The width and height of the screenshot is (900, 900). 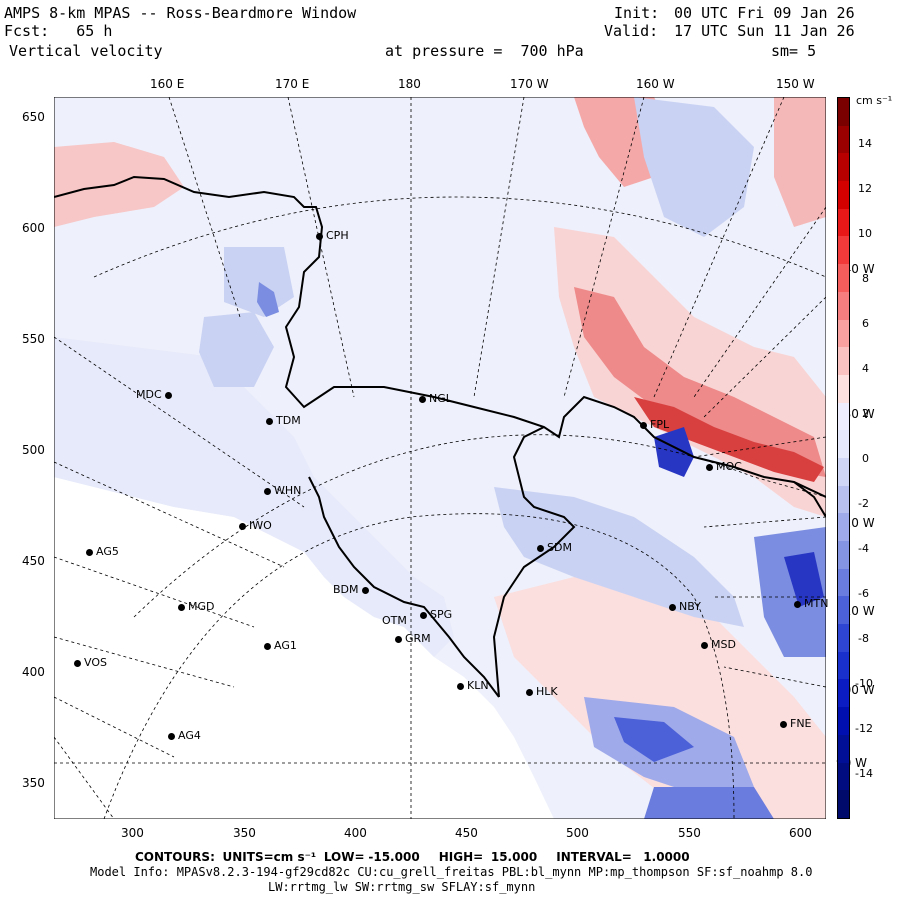 I want to click on updraft-south, so click(x=660, y=698).